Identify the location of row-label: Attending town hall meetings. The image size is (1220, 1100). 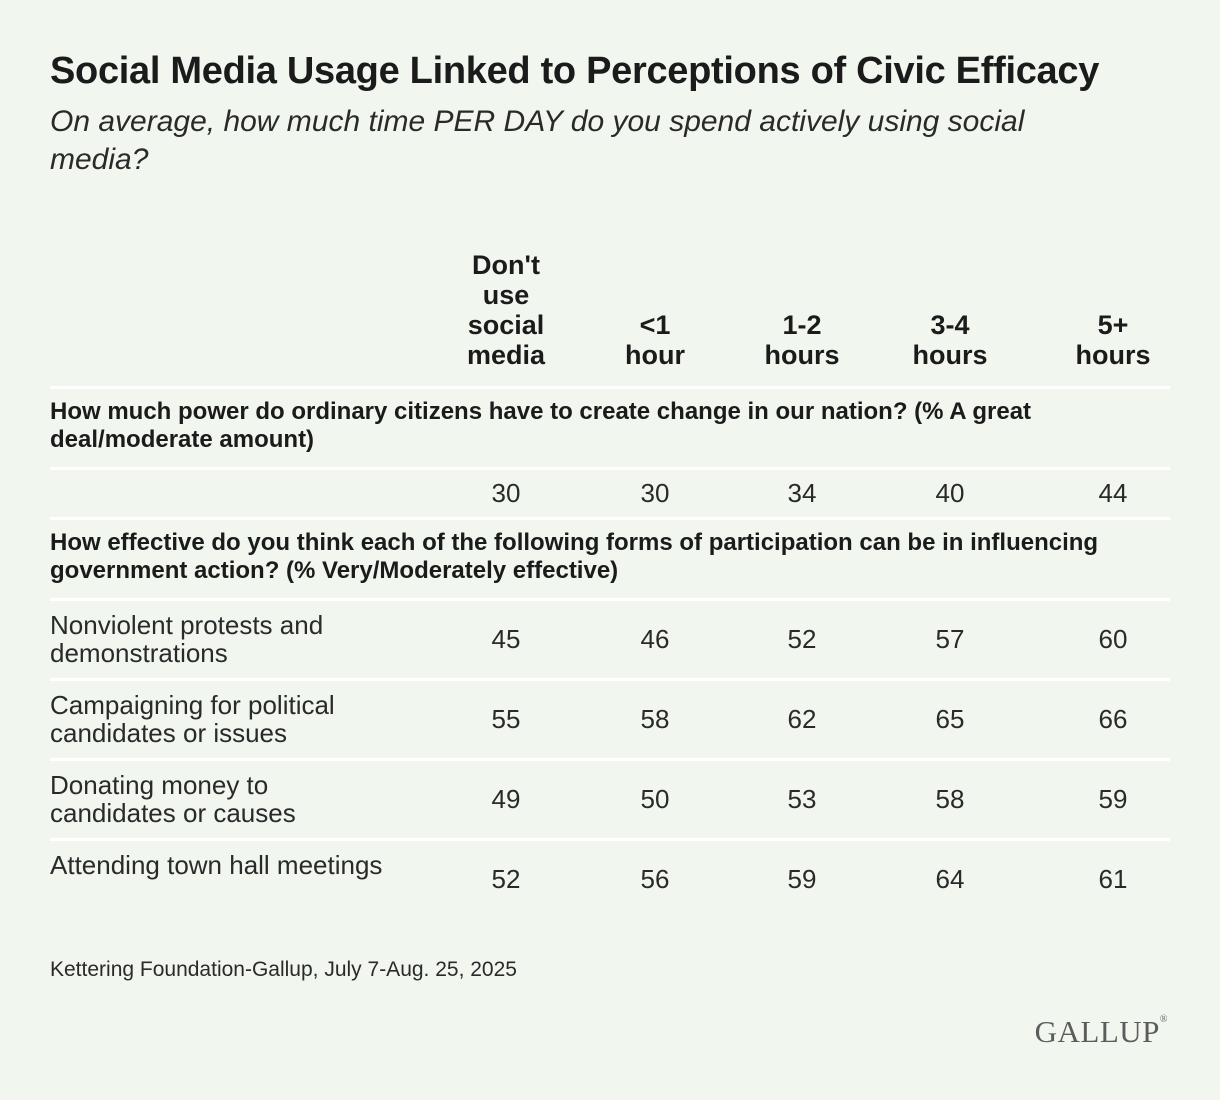
(216, 865).